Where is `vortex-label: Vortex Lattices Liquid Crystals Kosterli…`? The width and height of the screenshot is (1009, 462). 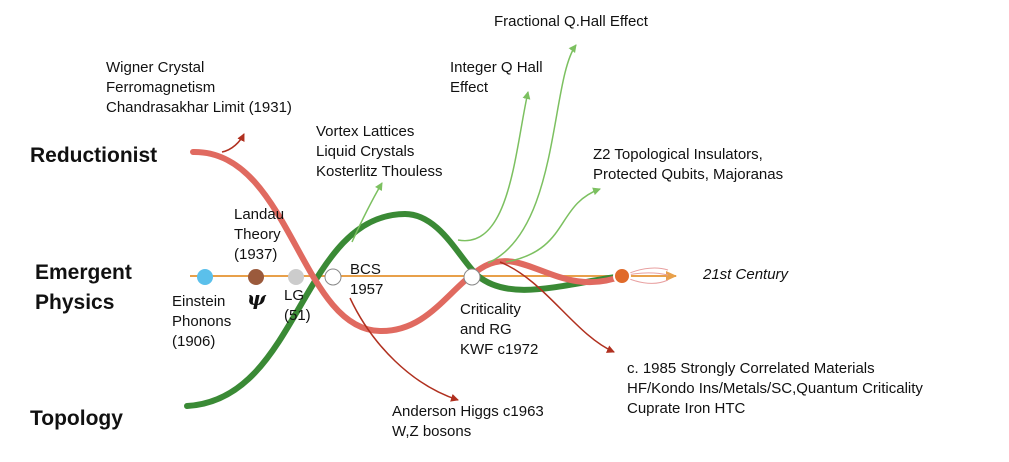
vortex-label: Vortex Lattices Liquid Crystals Kosterli… is located at coordinates (379, 151).